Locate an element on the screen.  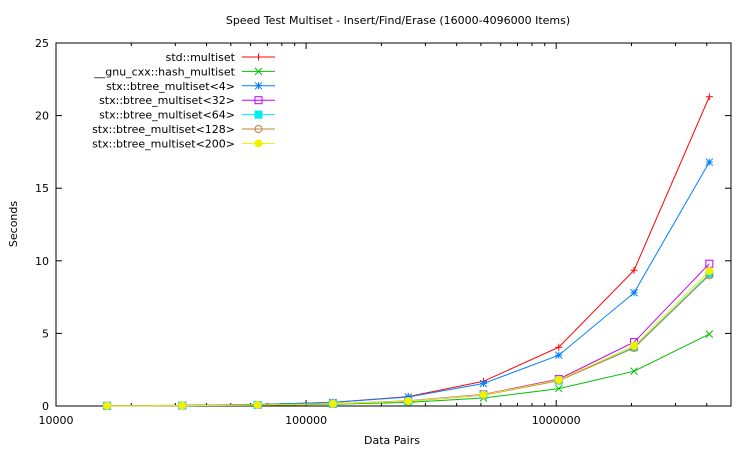
legend-label: stx::btree_multiset<128> is located at coordinates (163, 129).